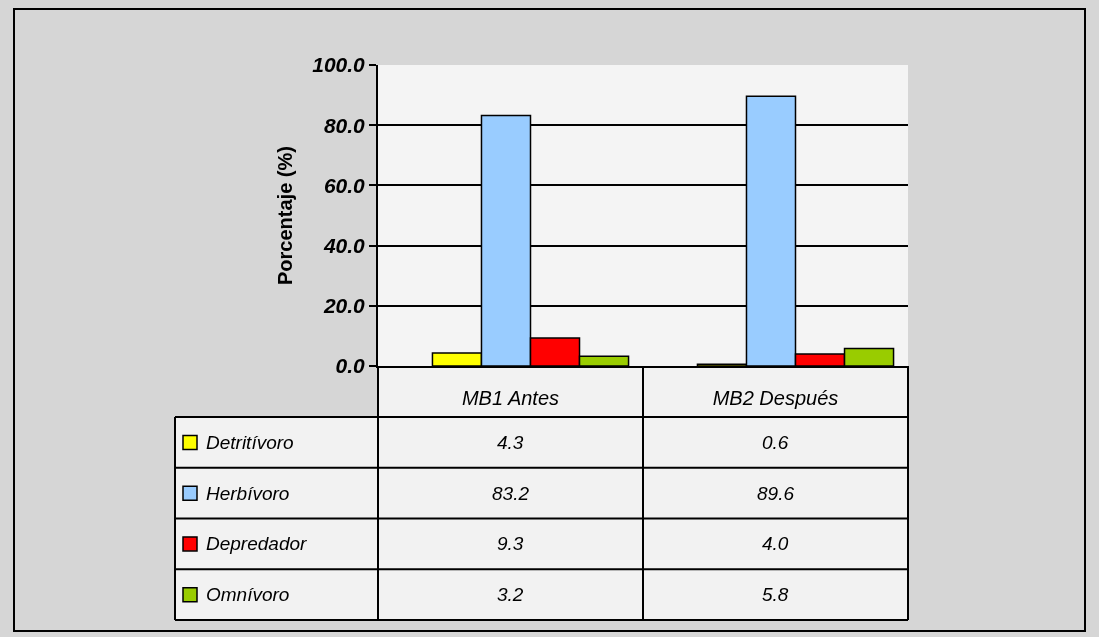  I want to click on data-label: 9.3, so click(510, 543).